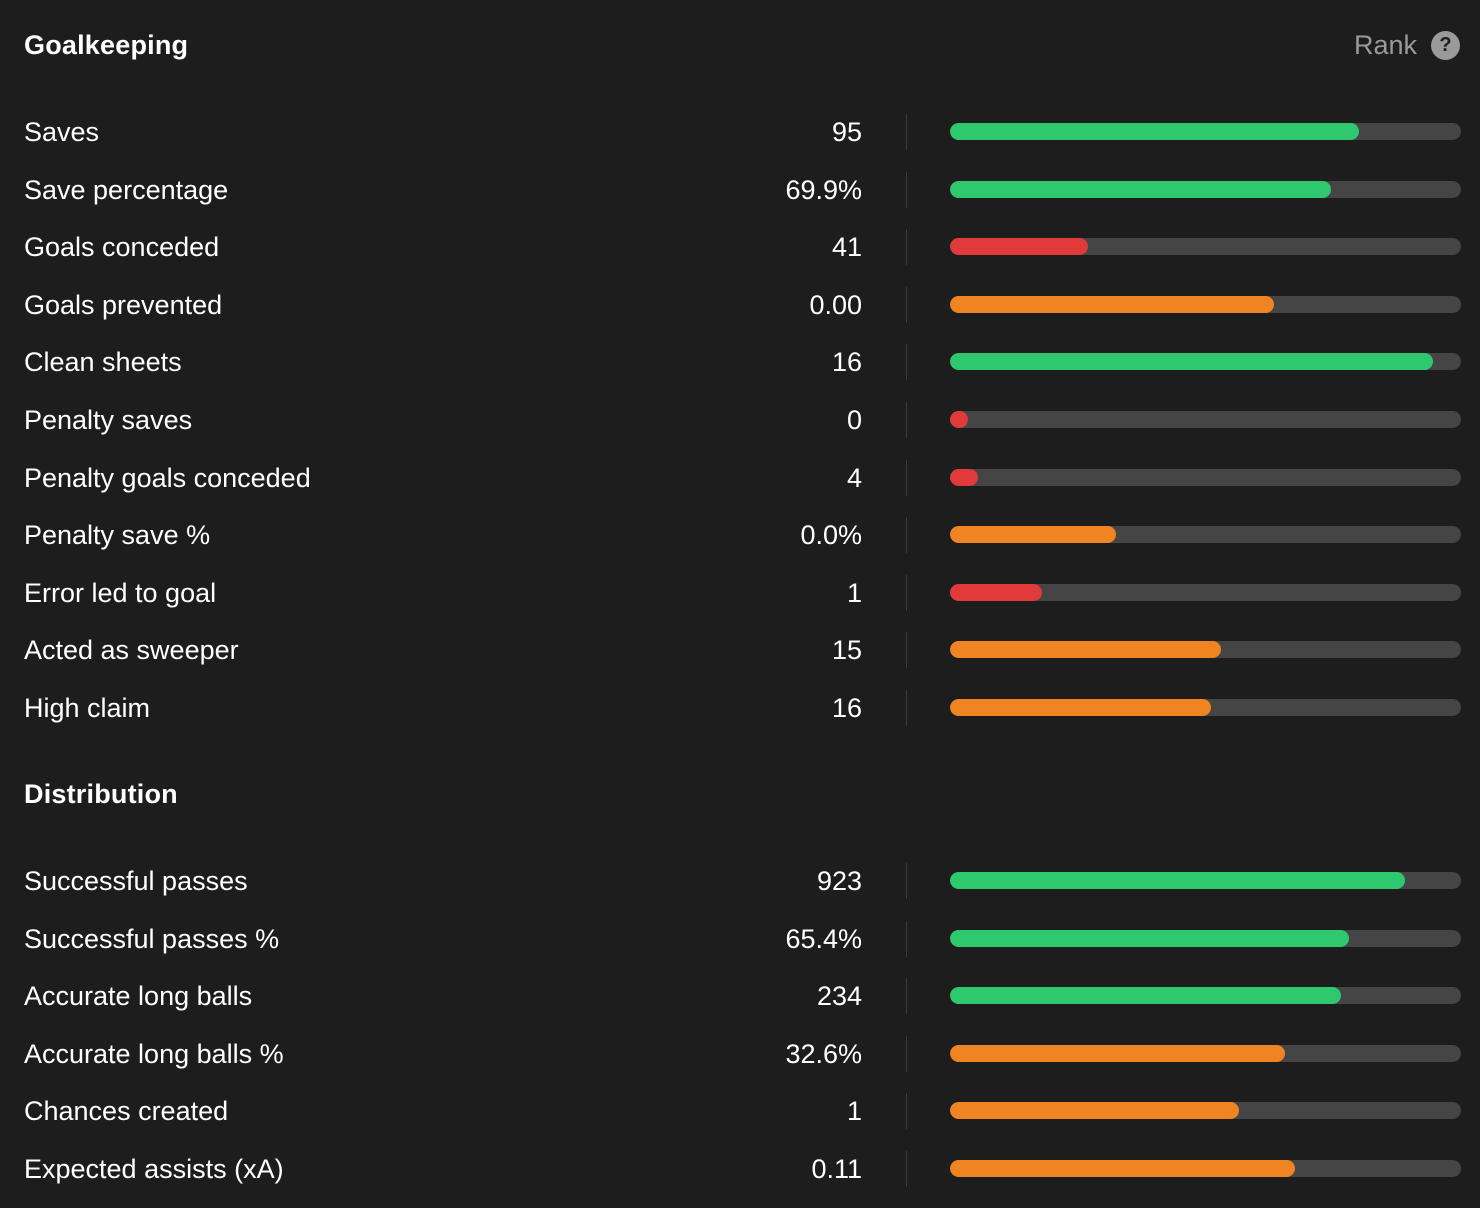 Image resolution: width=1480 pixels, height=1208 pixels. I want to click on stat-value: 15, so click(846, 650).